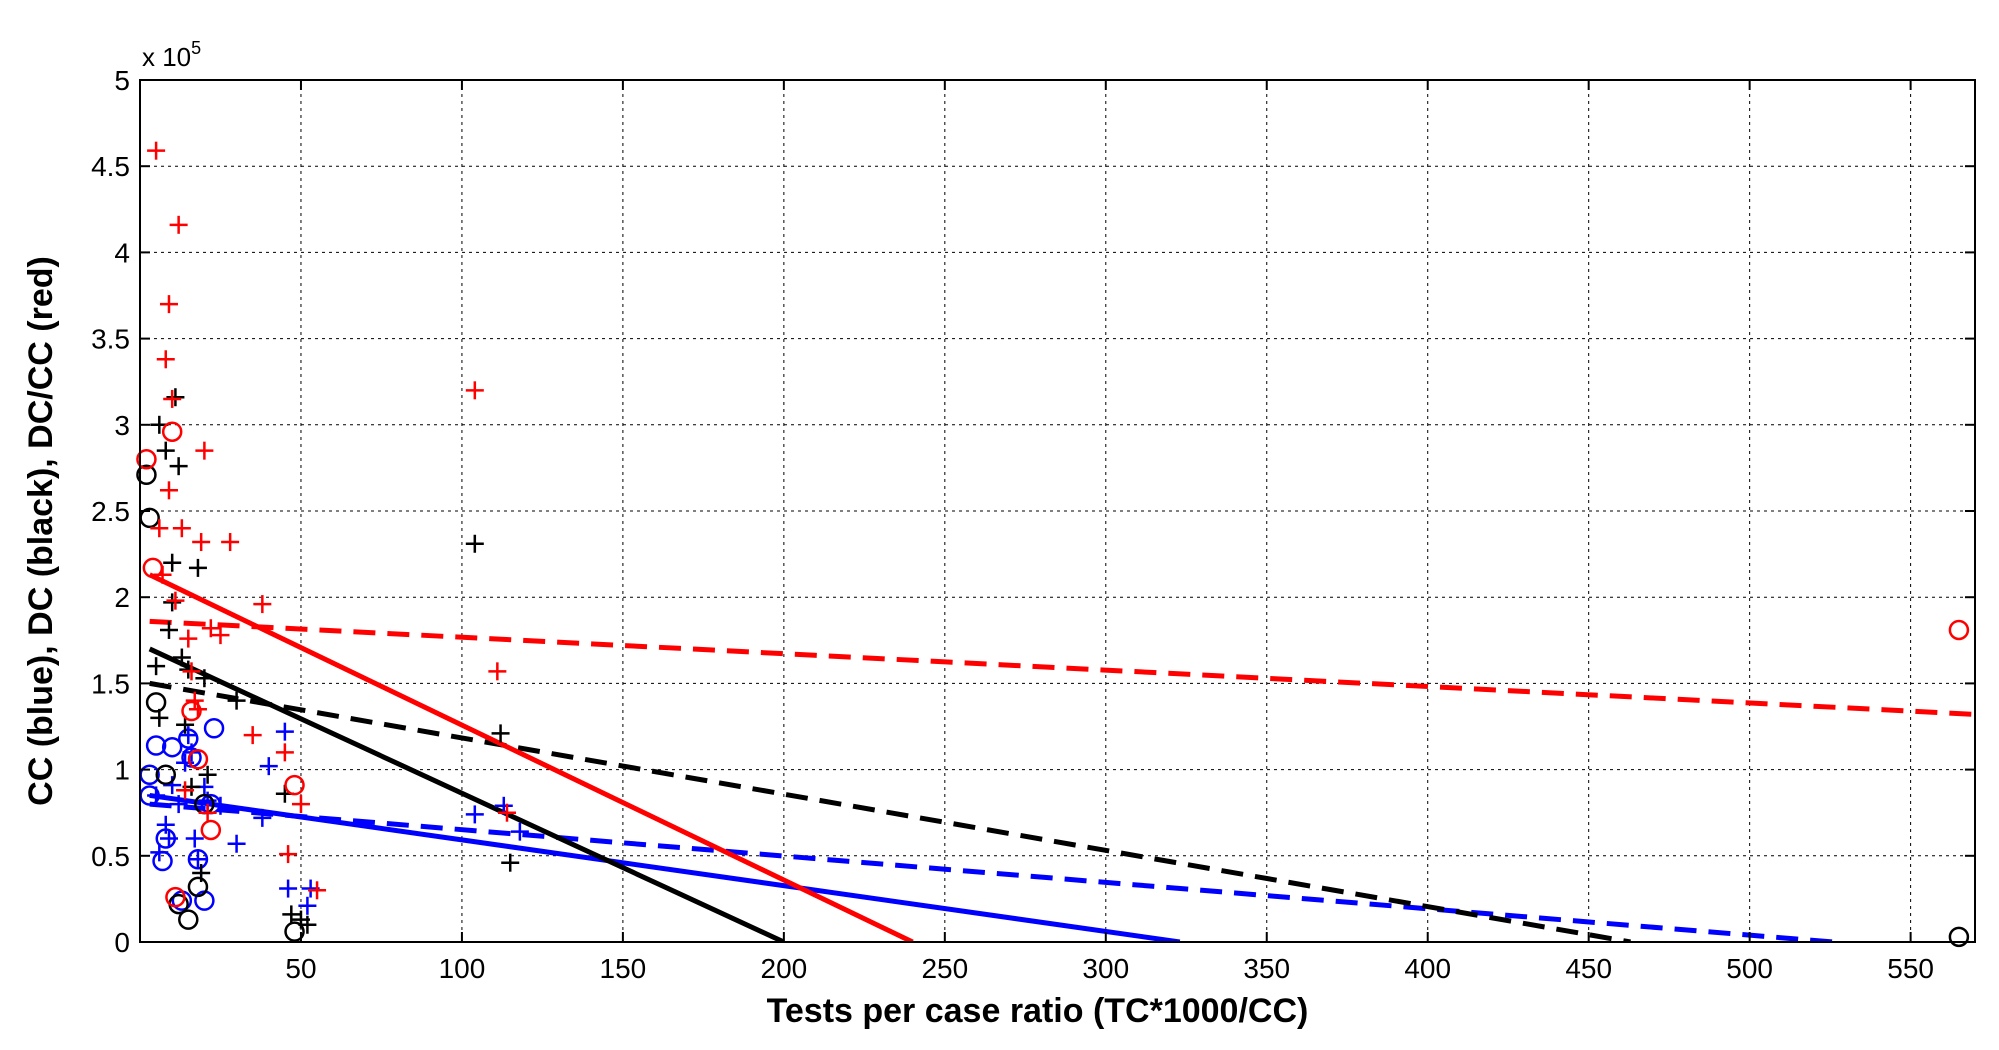  I want to click on x-tick-label: 450, so click(1588, 968).